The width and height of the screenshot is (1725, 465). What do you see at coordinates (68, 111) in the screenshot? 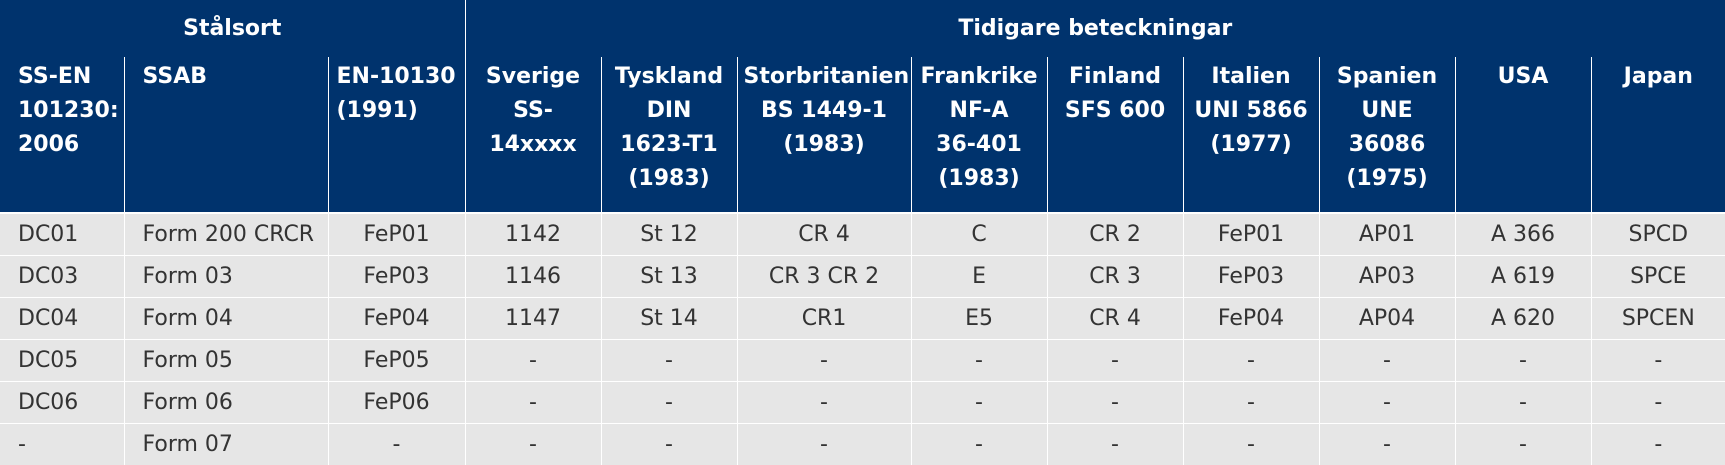
I see `column-header-line: 101230:` at bounding box center [68, 111].